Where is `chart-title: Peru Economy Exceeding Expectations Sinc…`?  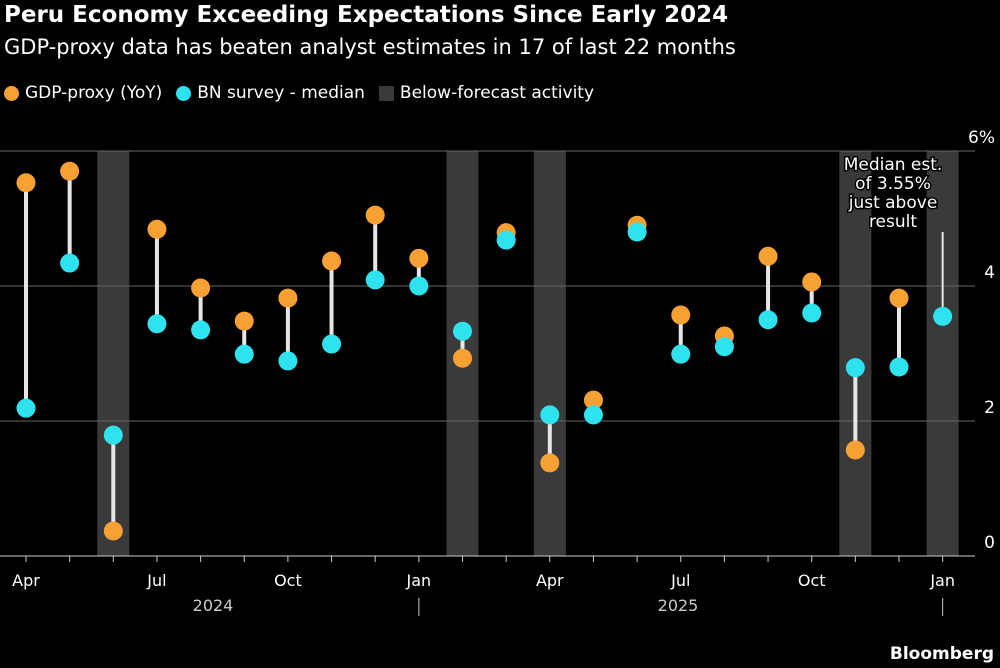 chart-title: Peru Economy Exceeding Expectations Sinc… is located at coordinates (366, 15).